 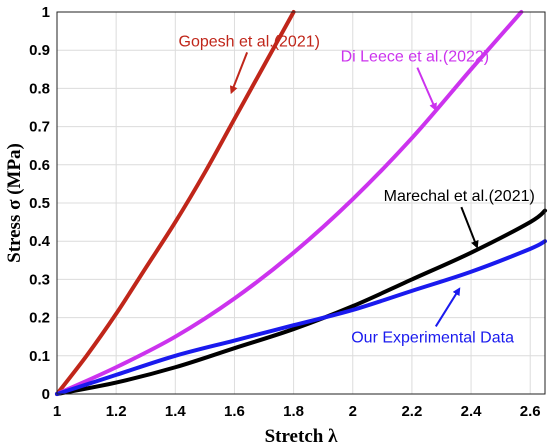 I want to click on y-tick-label: 0.5, so click(x=39, y=203).